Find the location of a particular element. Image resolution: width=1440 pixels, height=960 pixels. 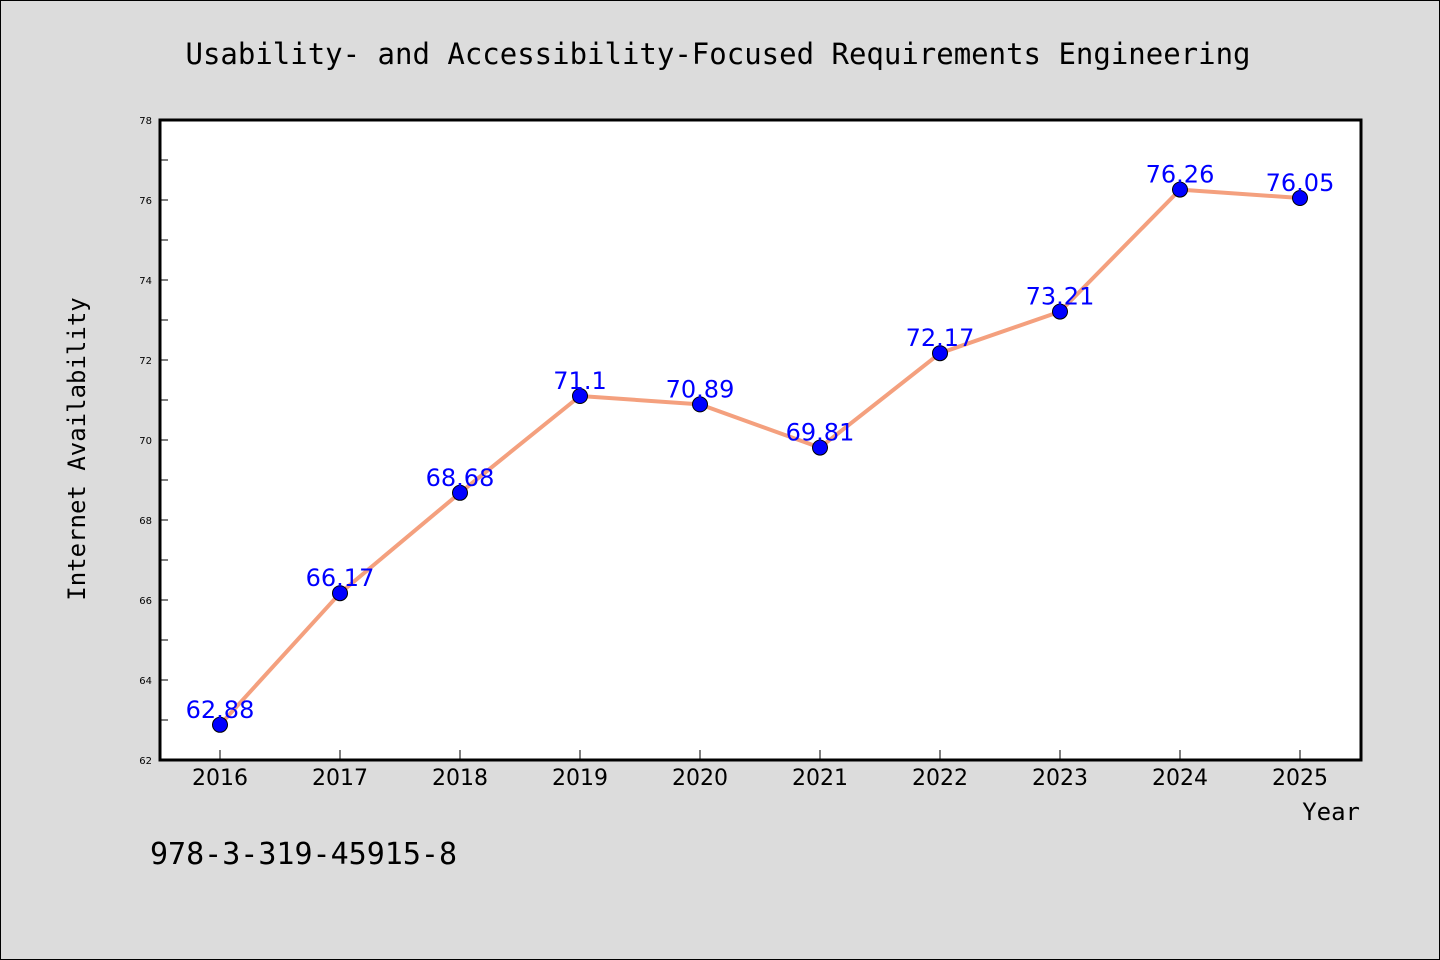

data-label: 76.26 is located at coordinates (1180, 175).